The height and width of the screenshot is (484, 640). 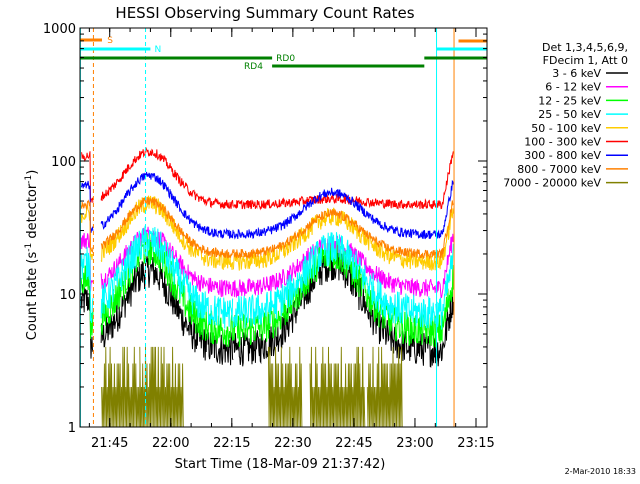 What do you see at coordinates (32, 296) in the screenshot?
I see `y-axis-label-main: Count Rate (s` at bounding box center [32, 296].